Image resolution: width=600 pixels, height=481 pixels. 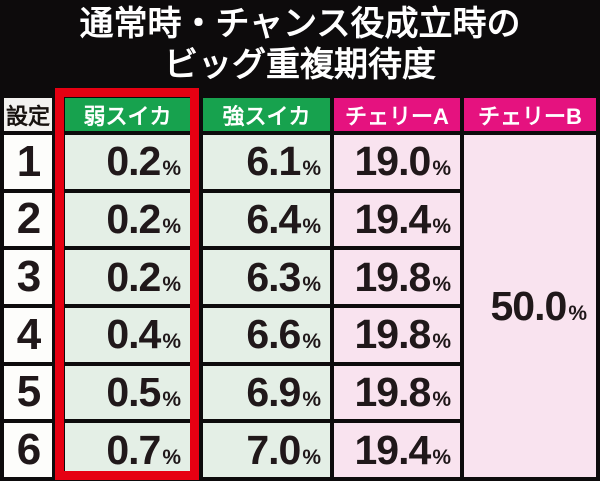 What do you see at coordinates (127, 392) in the screenshot?
I see `weak-suika-cell-5: 0.5%` at bounding box center [127, 392].